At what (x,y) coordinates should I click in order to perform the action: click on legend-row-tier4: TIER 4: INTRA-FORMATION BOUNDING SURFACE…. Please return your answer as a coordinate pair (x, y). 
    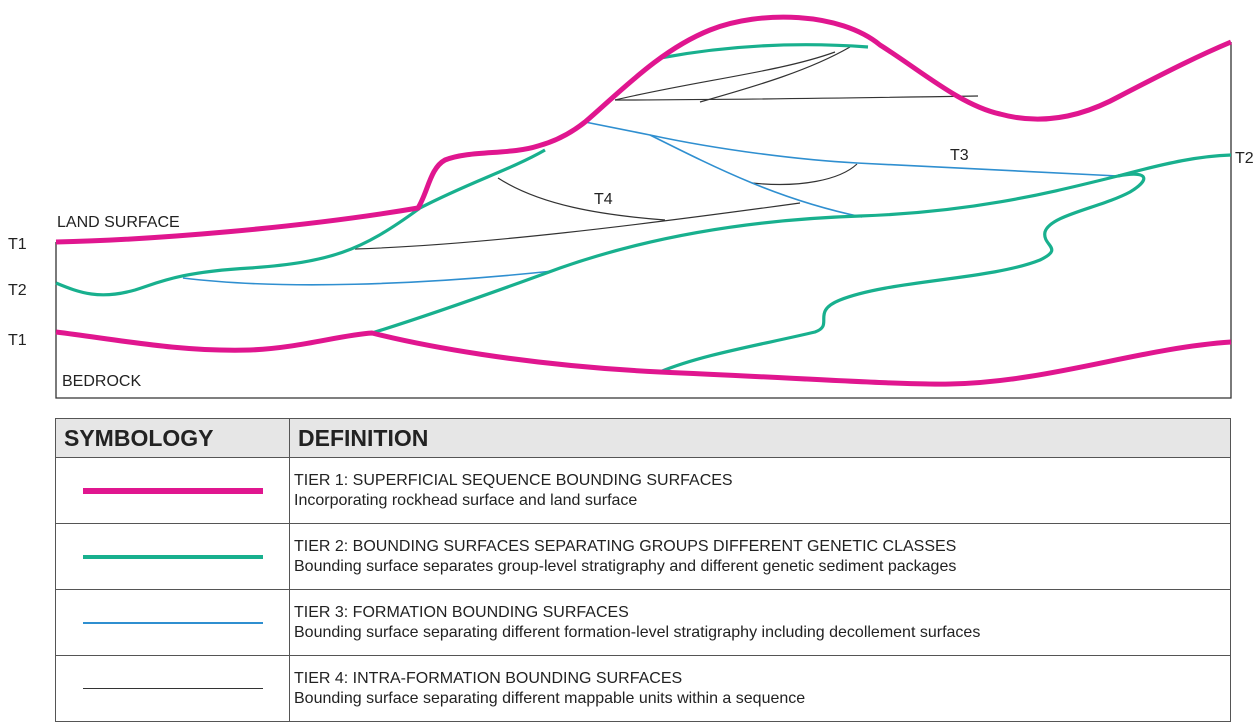
    Looking at the image, I should click on (643, 688).